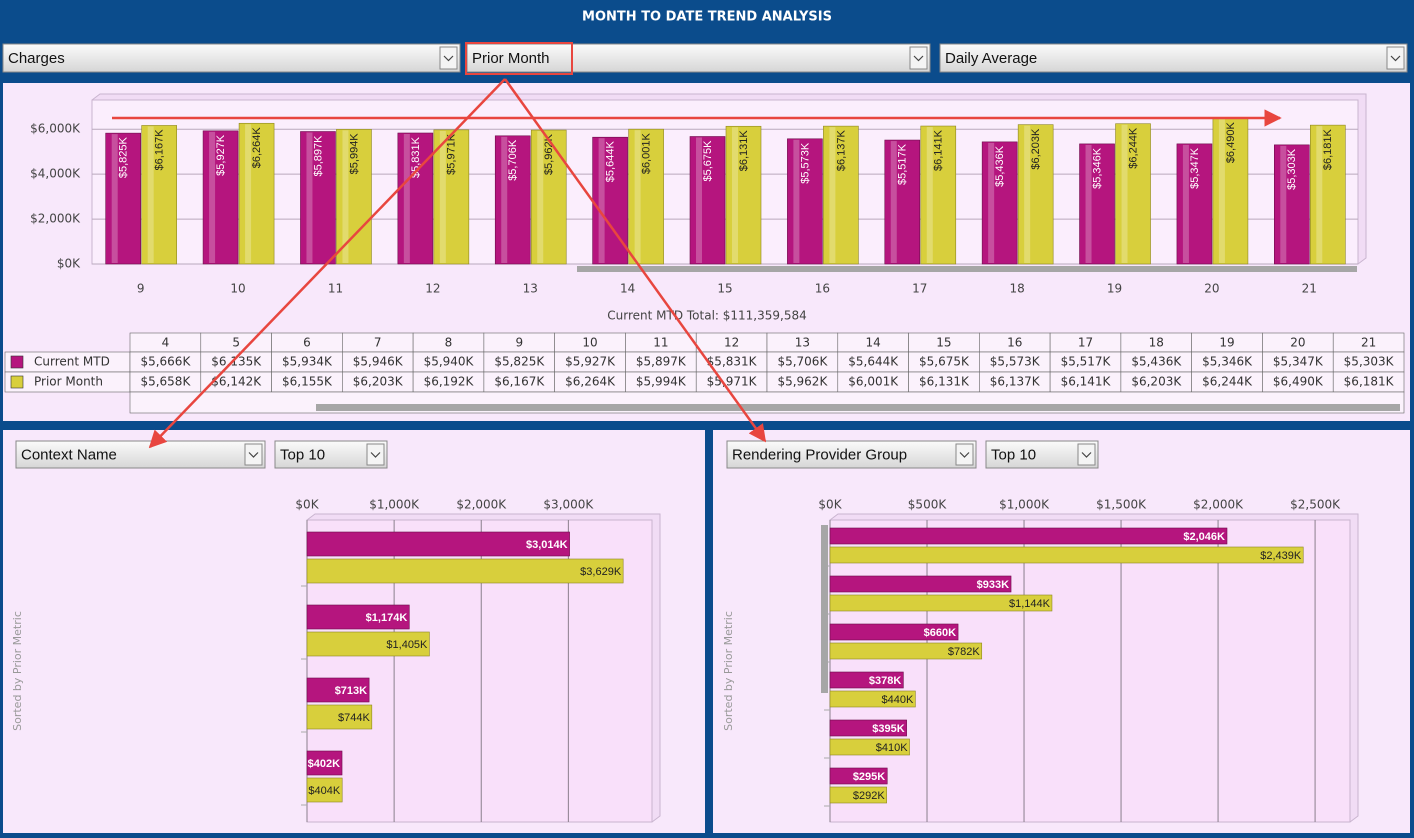 The width and height of the screenshot is (1414, 838). Describe the element at coordinates (1309, 289) in the screenshot. I see `x-tick-label: 21` at that location.